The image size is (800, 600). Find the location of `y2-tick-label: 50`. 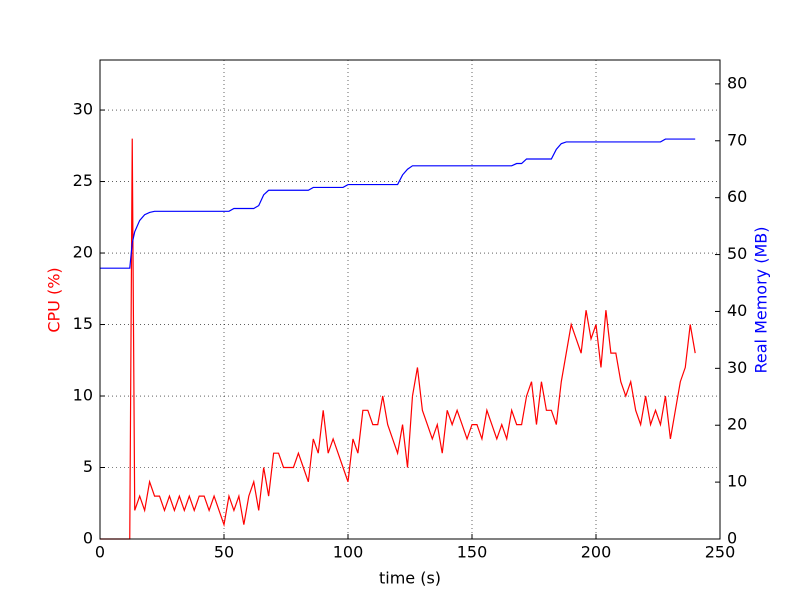

y2-tick-label: 50 is located at coordinates (737, 253).